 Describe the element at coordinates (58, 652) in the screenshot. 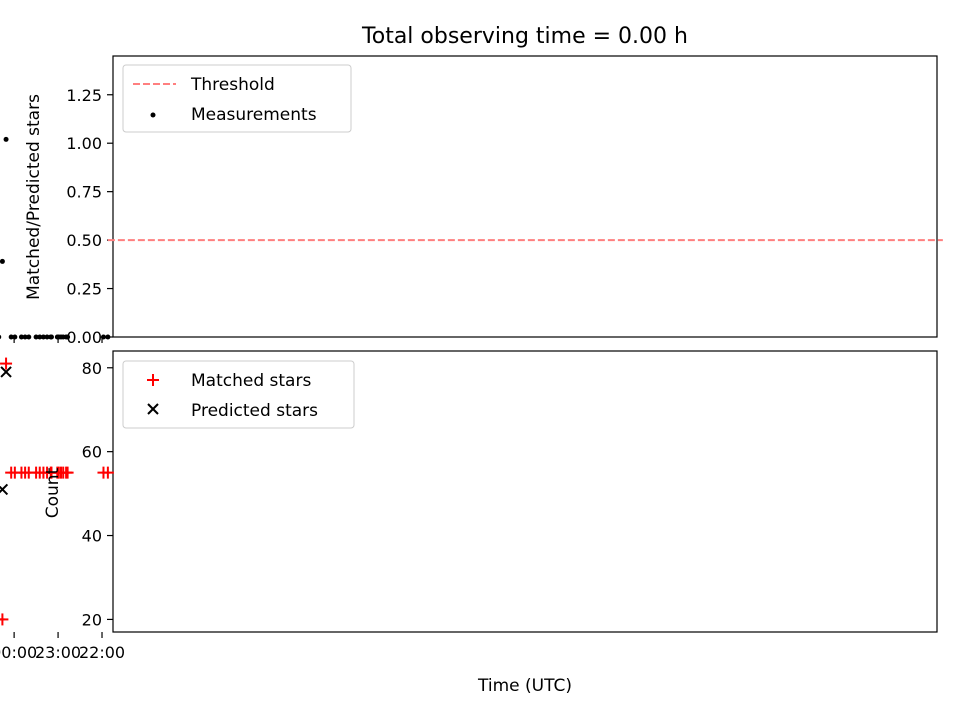

I see `bottom-x-tick-label: 23:00` at that location.